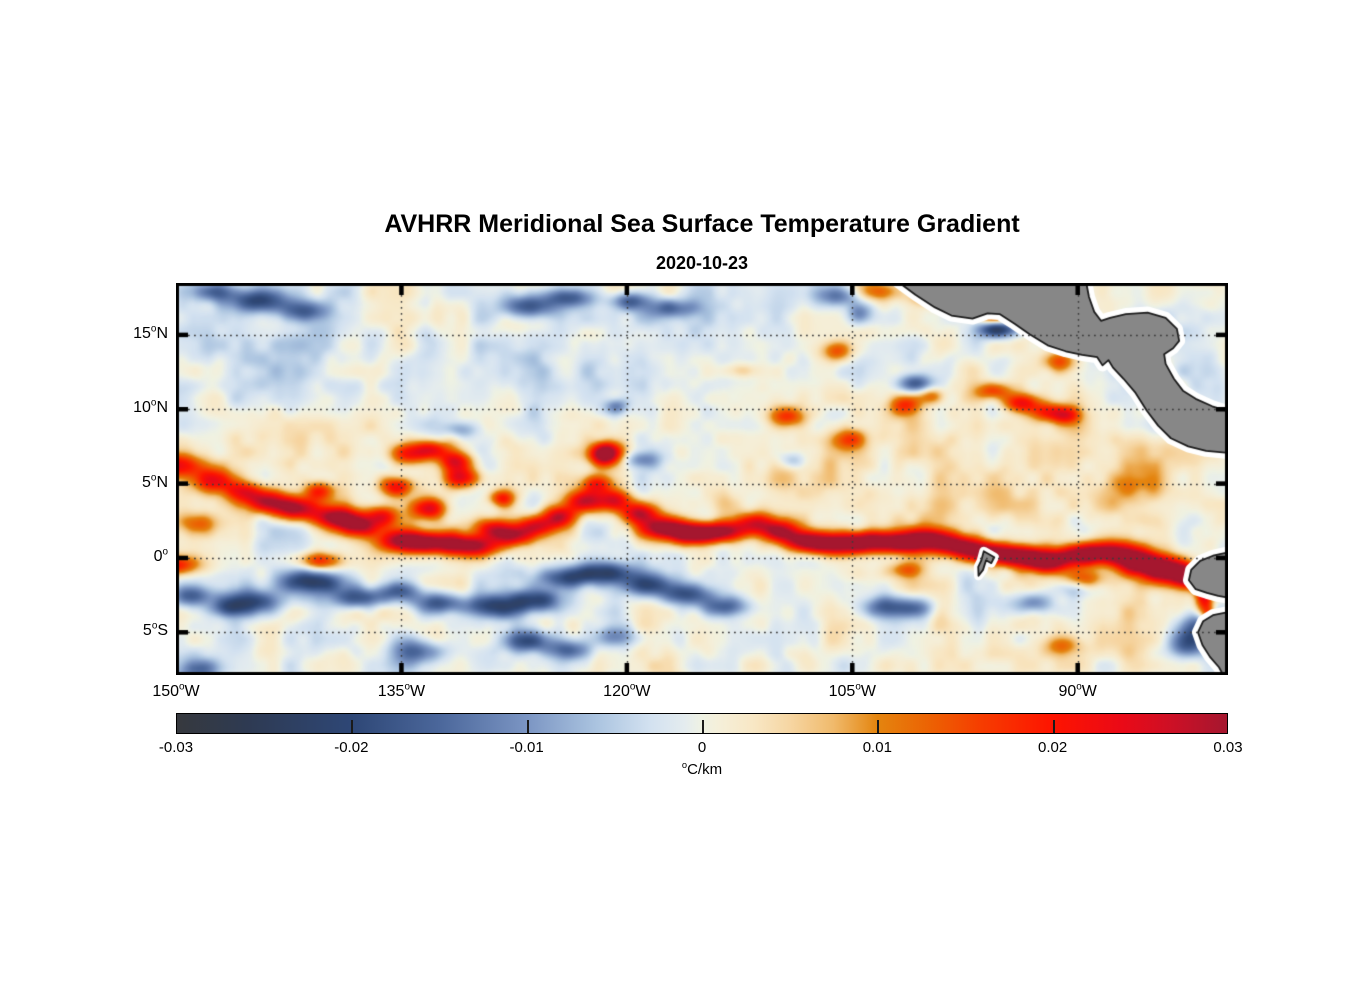 The height and width of the screenshot is (1000, 1356). Describe the element at coordinates (1053, 747) in the screenshot. I see `colorbar-tick-label: 0.02` at that location.